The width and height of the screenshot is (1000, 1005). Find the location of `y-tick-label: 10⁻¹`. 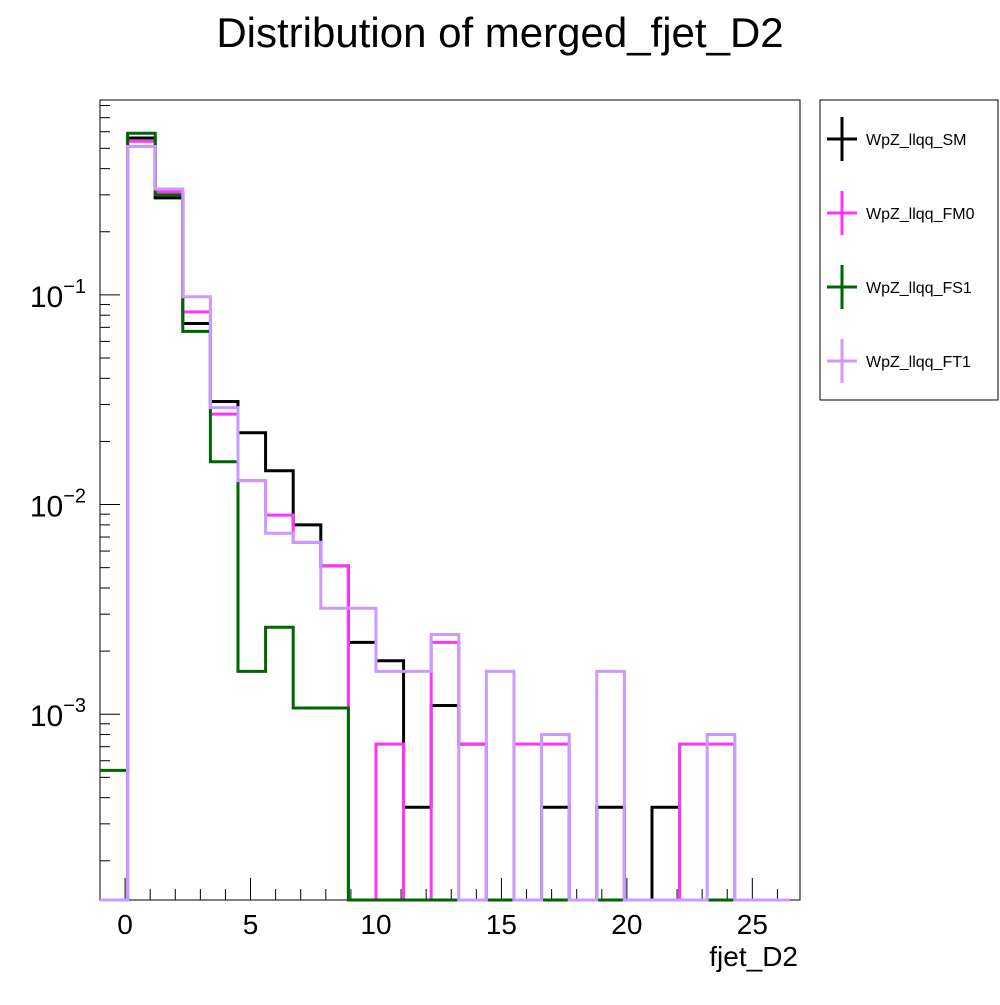

y-tick-label: 10⁻¹ is located at coordinates (58, 295).